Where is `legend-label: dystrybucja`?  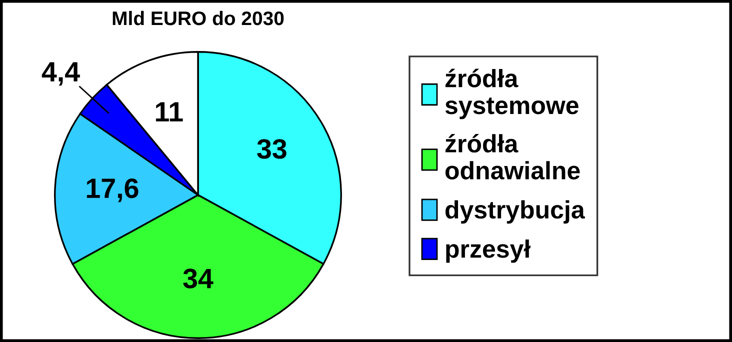
legend-label: dystrybucja is located at coordinates (515, 212).